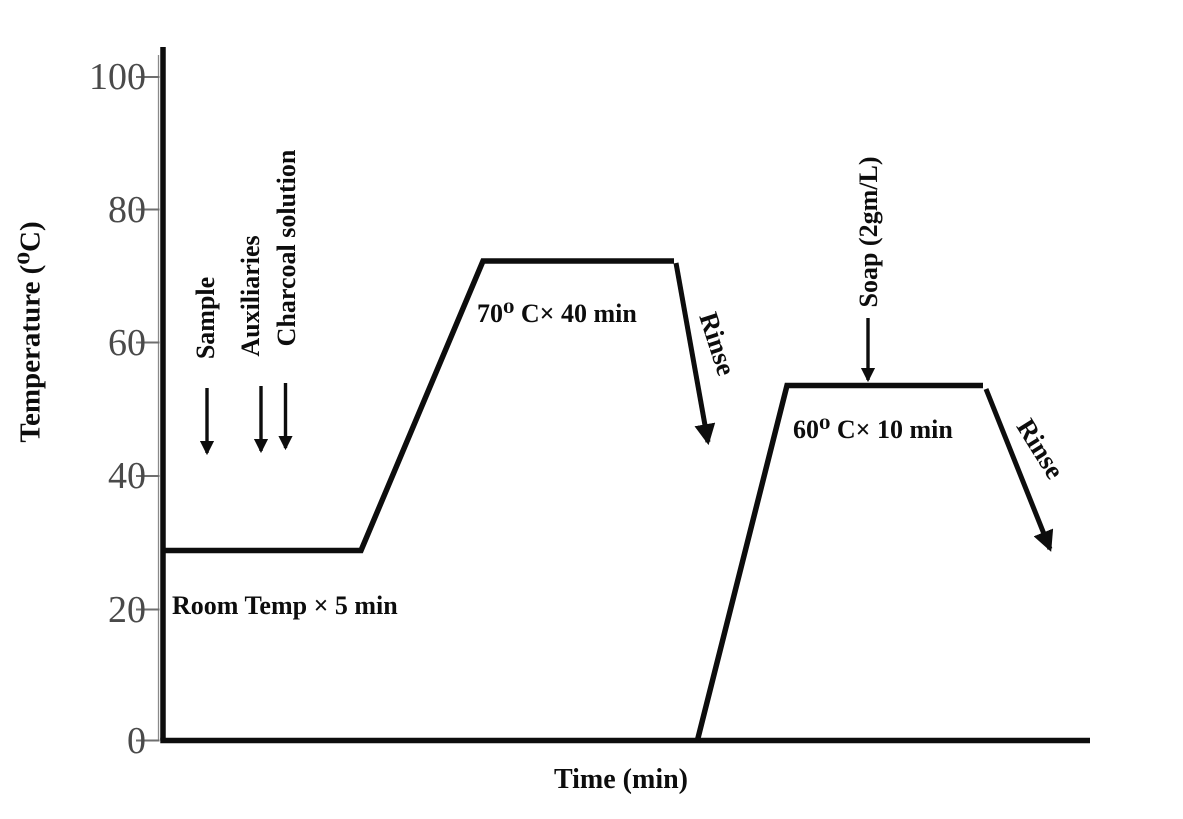 This screenshot has width=1183, height=819. Describe the element at coordinates (148, 409) in the screenshot. I see `y-tick-marks` at that location.